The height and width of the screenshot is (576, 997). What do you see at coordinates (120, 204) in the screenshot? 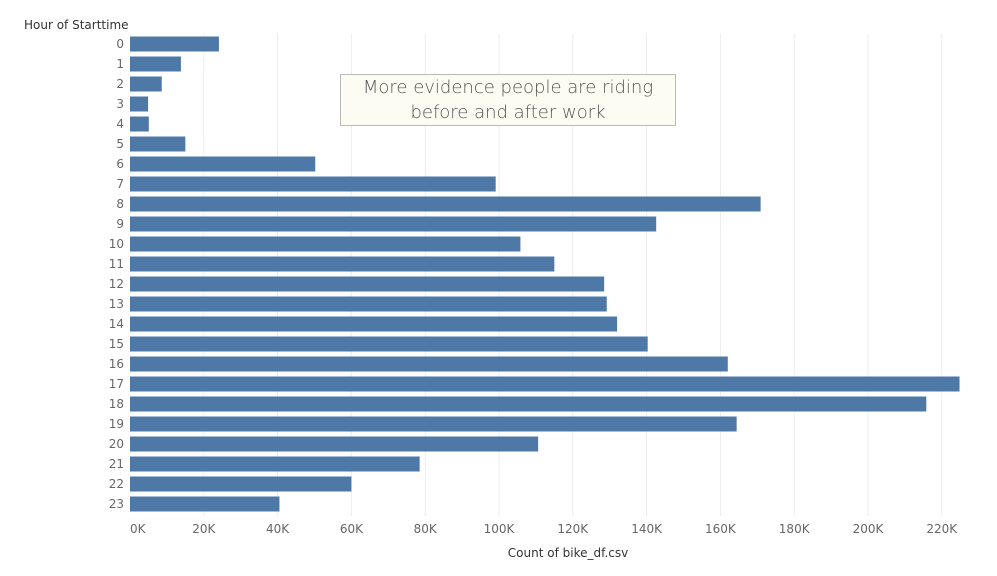
I see `y-tick-label: 8` at bounding box center [120, 204].